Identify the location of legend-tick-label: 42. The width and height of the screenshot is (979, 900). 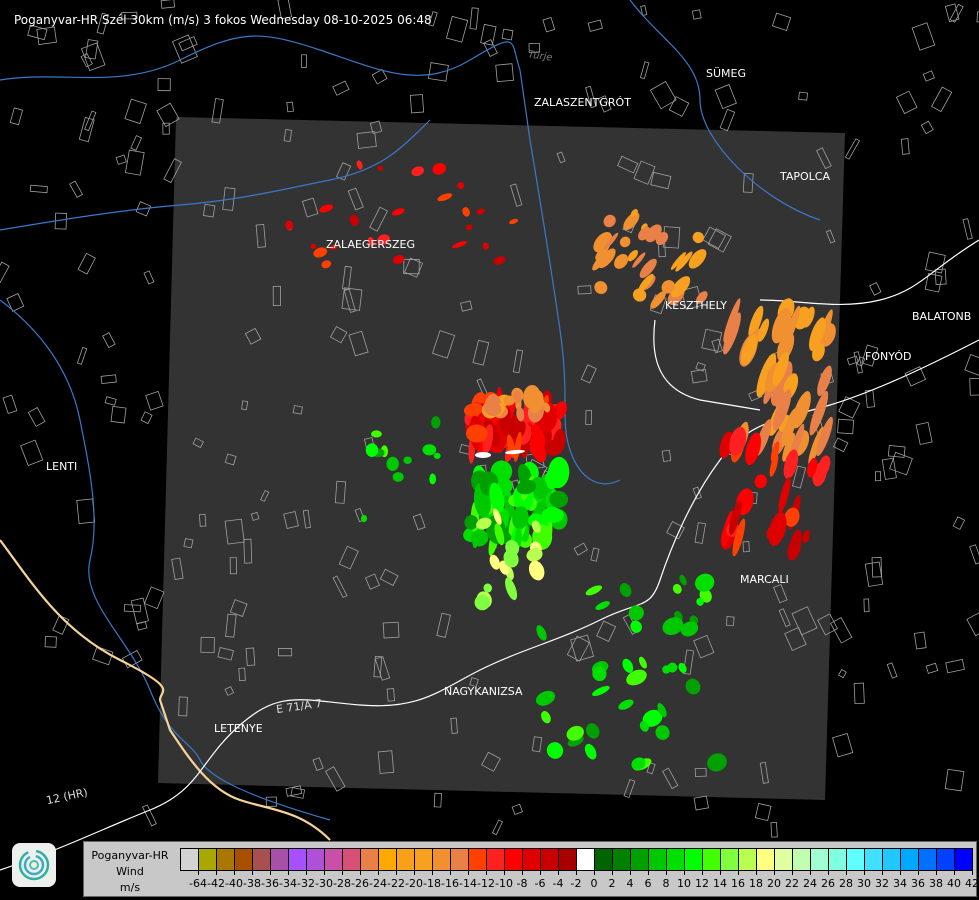
(972, 883).